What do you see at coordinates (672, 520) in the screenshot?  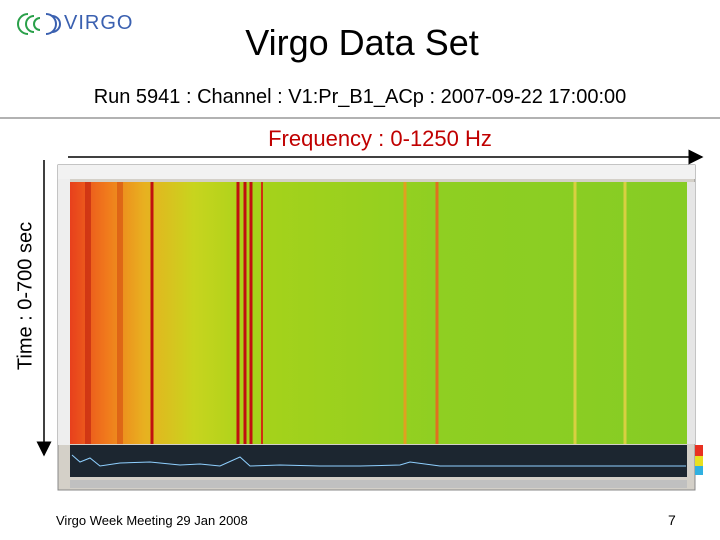 I see `page-number: 7` at bounding box center [672, 520].